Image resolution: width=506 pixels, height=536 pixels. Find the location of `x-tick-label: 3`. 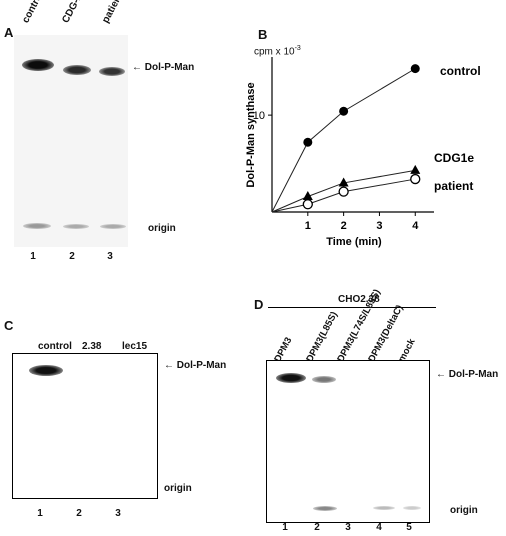

x-tick-label: 3 is located at coordinates (379, 226).